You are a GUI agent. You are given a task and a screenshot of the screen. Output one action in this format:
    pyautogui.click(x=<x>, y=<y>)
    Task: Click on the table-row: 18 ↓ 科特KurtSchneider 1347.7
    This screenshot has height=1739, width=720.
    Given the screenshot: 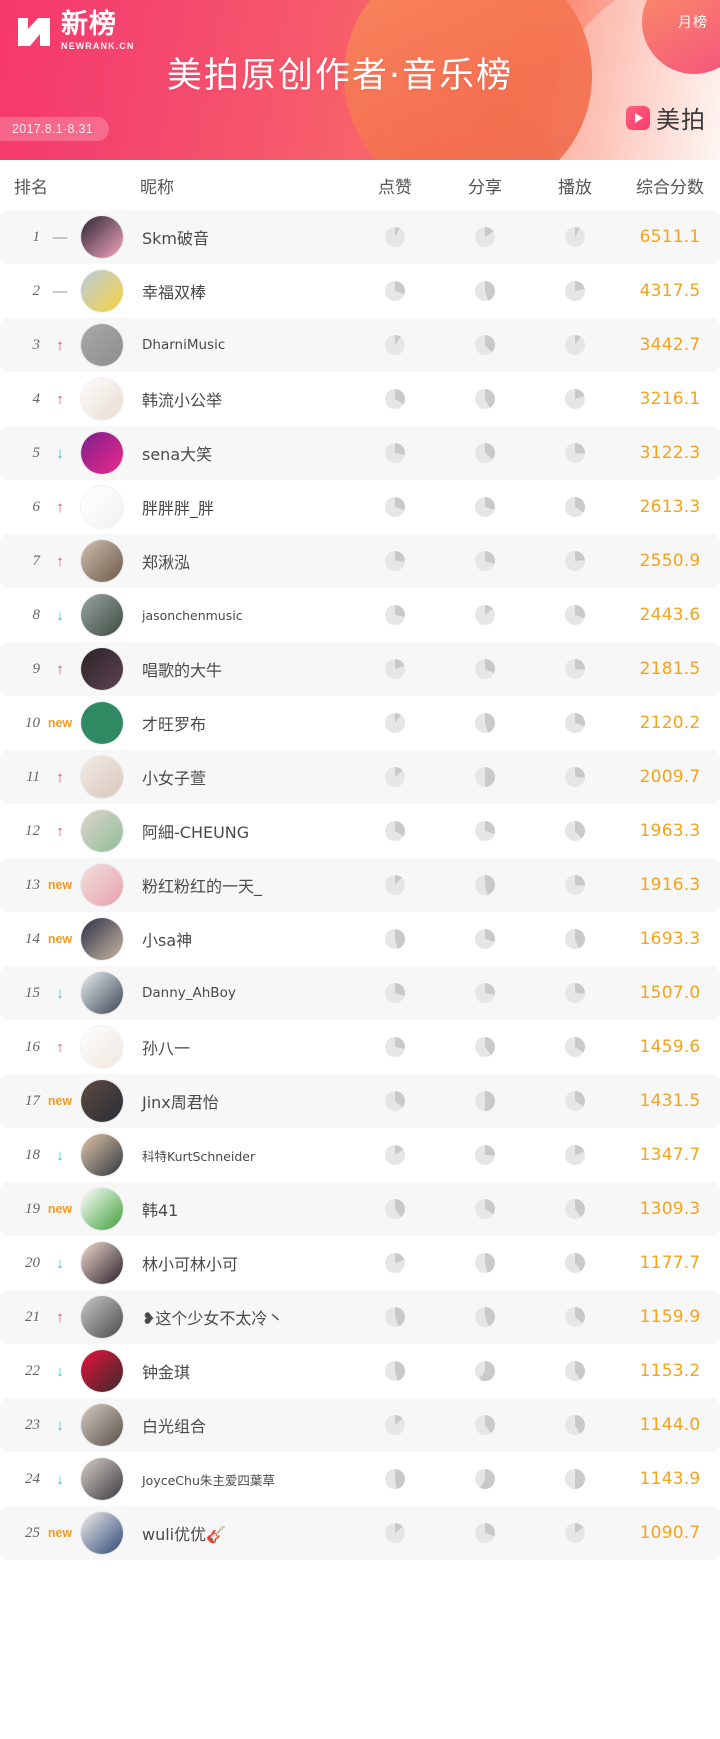 What is the action you would take?
    pyautogui.click(x=360, y=1155)
    